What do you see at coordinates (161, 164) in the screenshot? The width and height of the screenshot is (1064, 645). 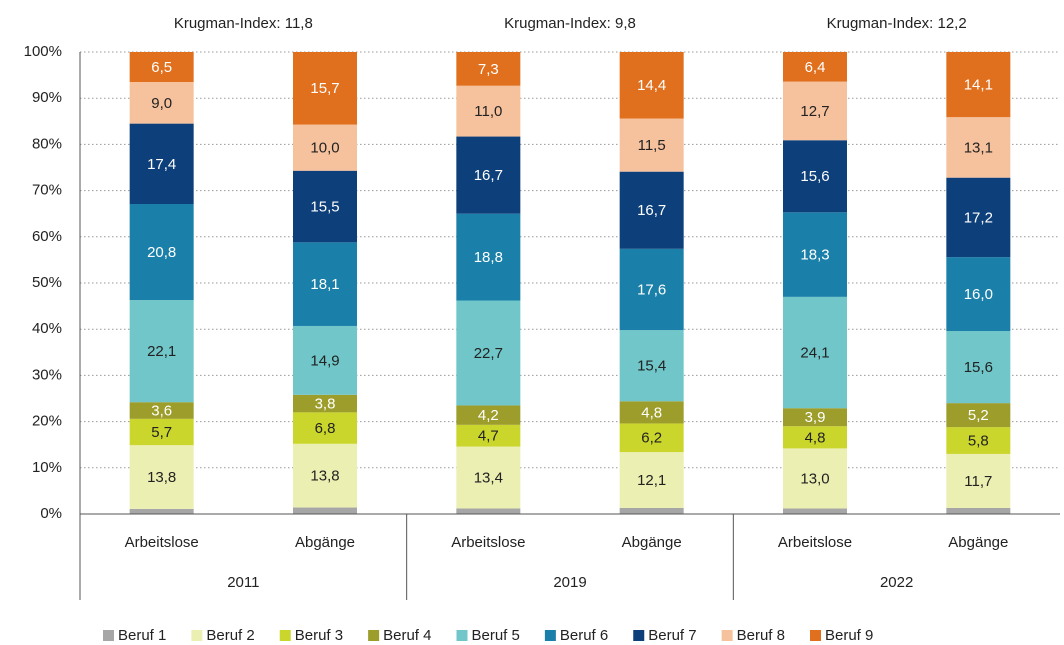 I see `data-label: 17,4` at bounding box center [161, 164].